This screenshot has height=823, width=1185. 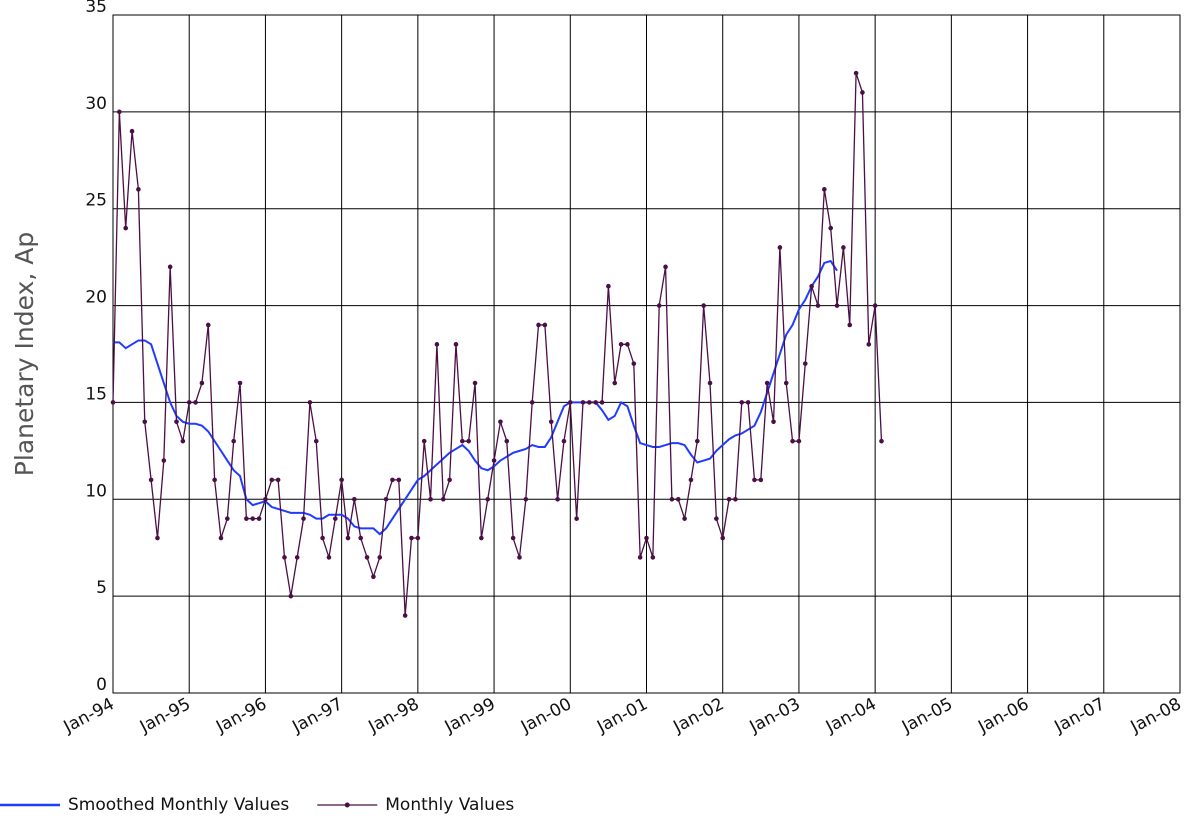 I want to click on x-tick-label: Jan-97, so click(x=317, y=715).